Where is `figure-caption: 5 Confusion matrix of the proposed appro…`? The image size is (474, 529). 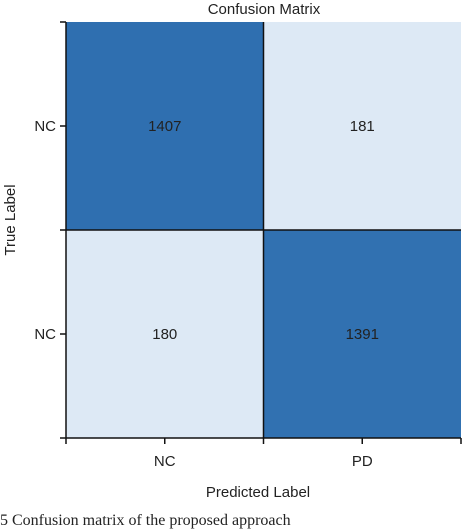
figure-caption: 5 Confusion matrix of the proposed appro… is located at coordinates (145, 521).